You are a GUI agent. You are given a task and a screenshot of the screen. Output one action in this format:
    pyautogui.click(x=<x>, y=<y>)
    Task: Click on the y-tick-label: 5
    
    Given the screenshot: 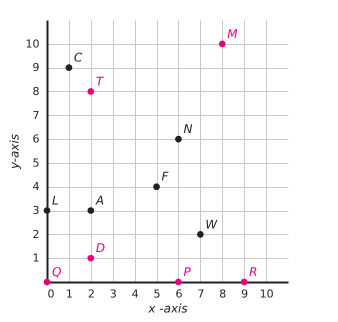 What is the action you would take?
    pyautogui.click(x=36, y=163)
    